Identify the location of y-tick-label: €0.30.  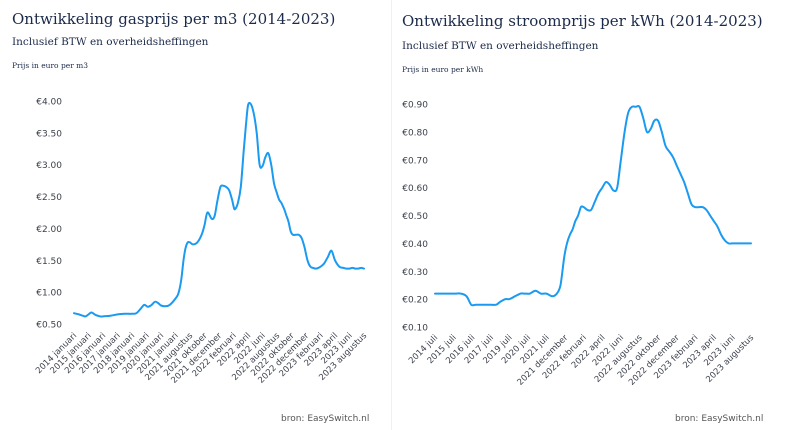
(415, 273).